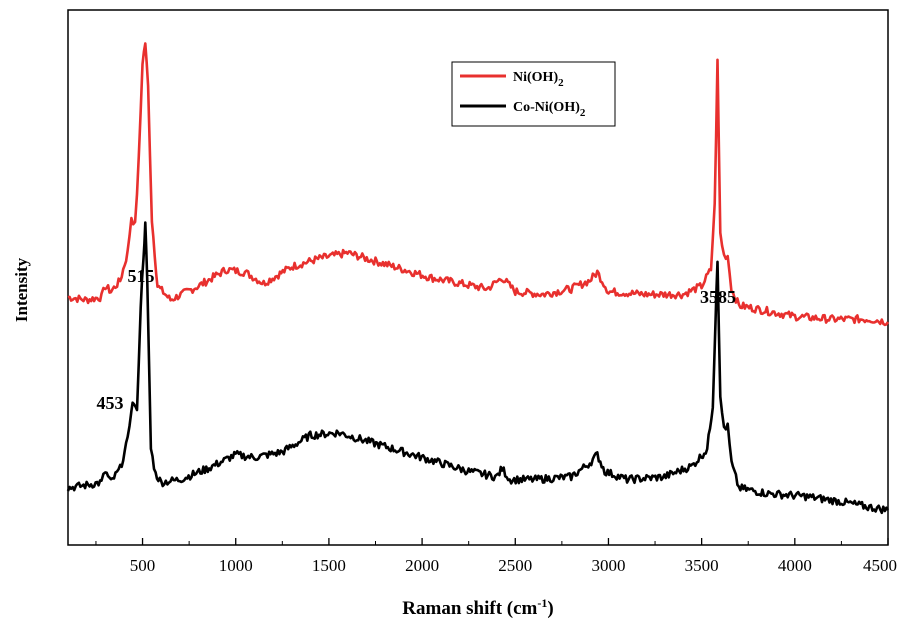 This screenshot has height=622, width=917. What do you see at coordinates (795, 565) in the screenshot?
I see `x-tick-label-4000: 4000` at bounding box center [795, 565].